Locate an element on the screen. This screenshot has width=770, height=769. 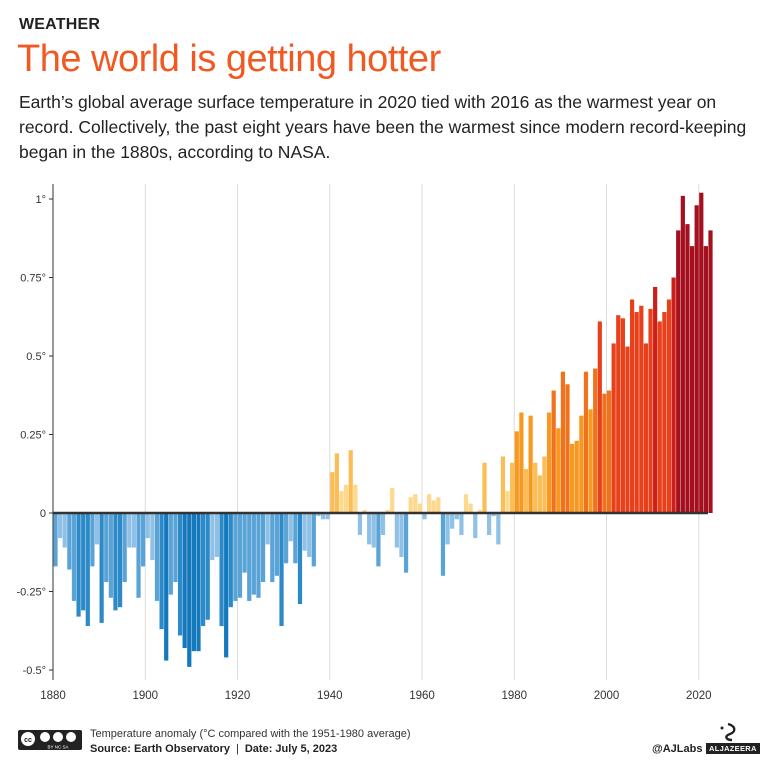
bar-1917 is located at coordinates (226, 585).